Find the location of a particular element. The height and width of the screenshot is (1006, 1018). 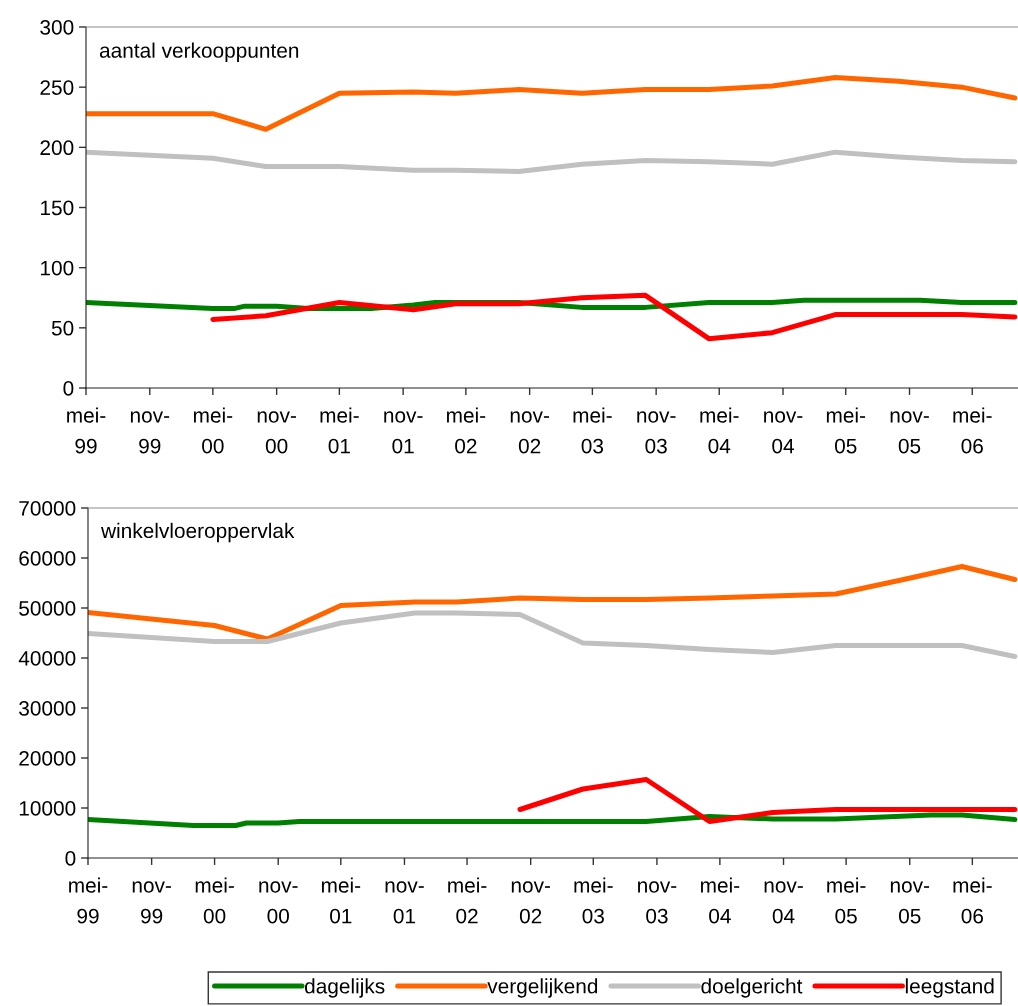

y-tick-label: 300 is located at coordinates (57, 27).